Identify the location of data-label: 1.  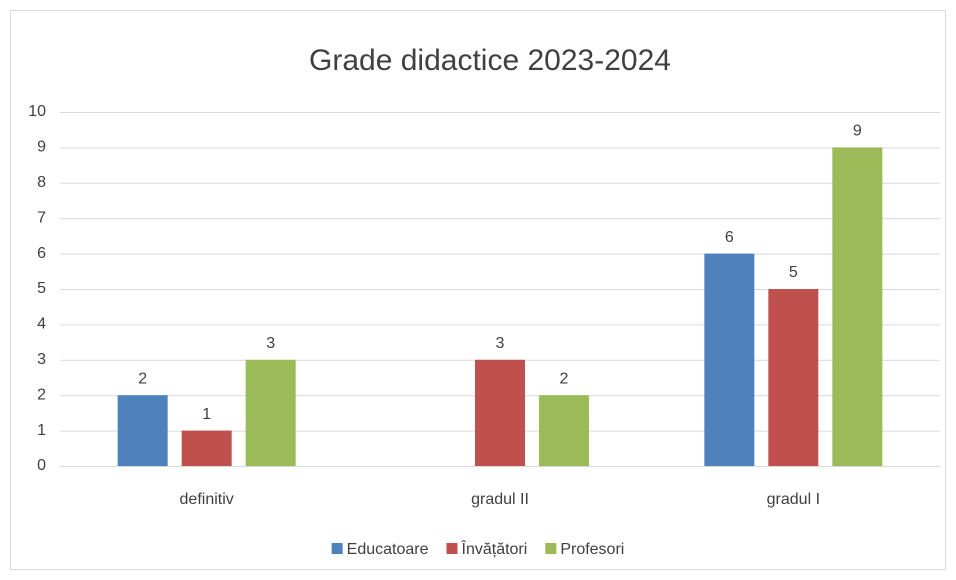
(206, 414).